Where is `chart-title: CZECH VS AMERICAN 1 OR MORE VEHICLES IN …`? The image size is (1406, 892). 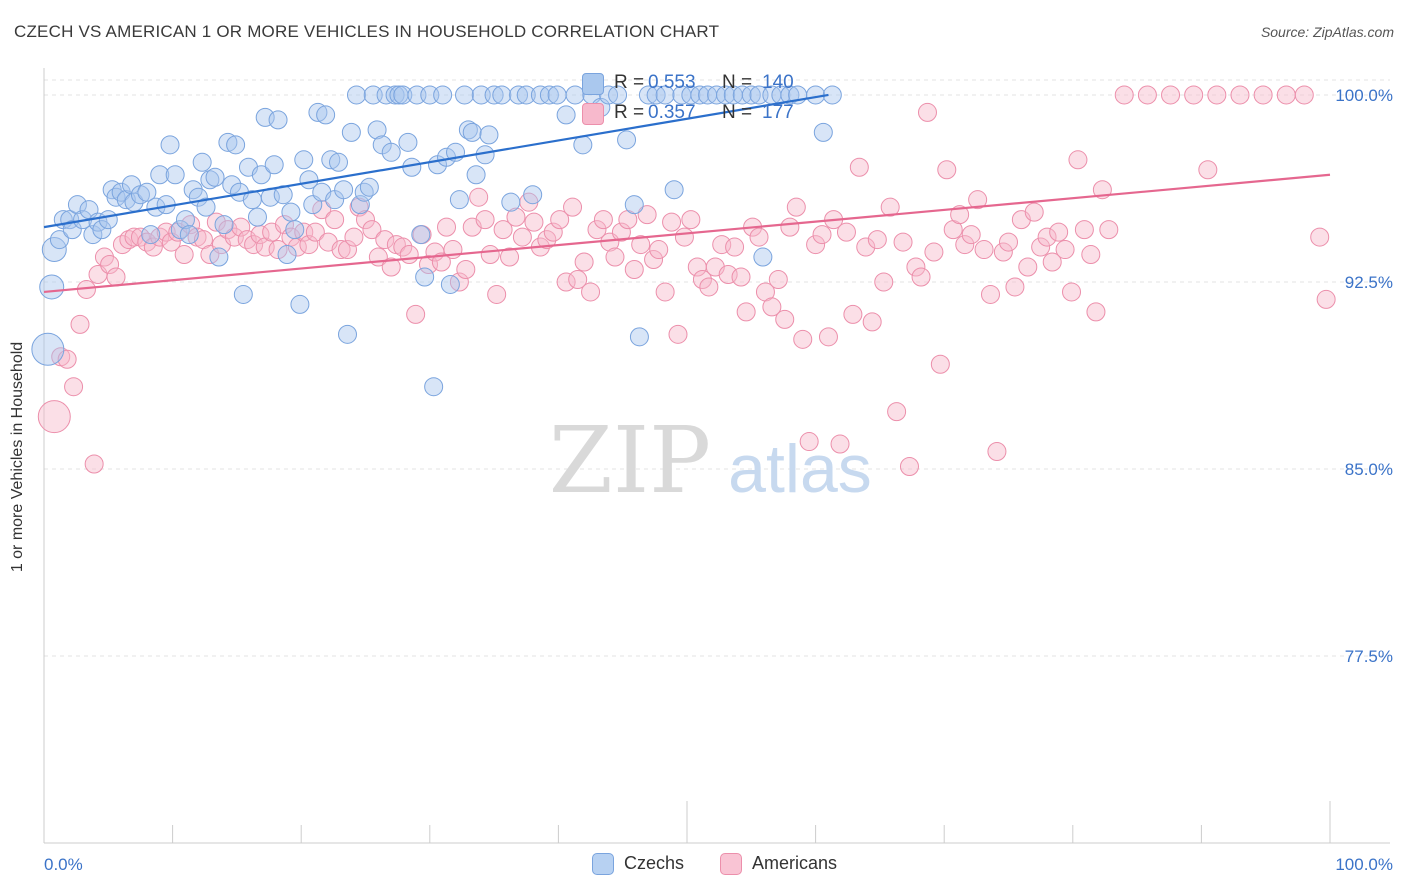 chart-title: CZECH VS AMERICAN 1 OR MORE VEHICLES IN … is located at coordinates (367, 31).